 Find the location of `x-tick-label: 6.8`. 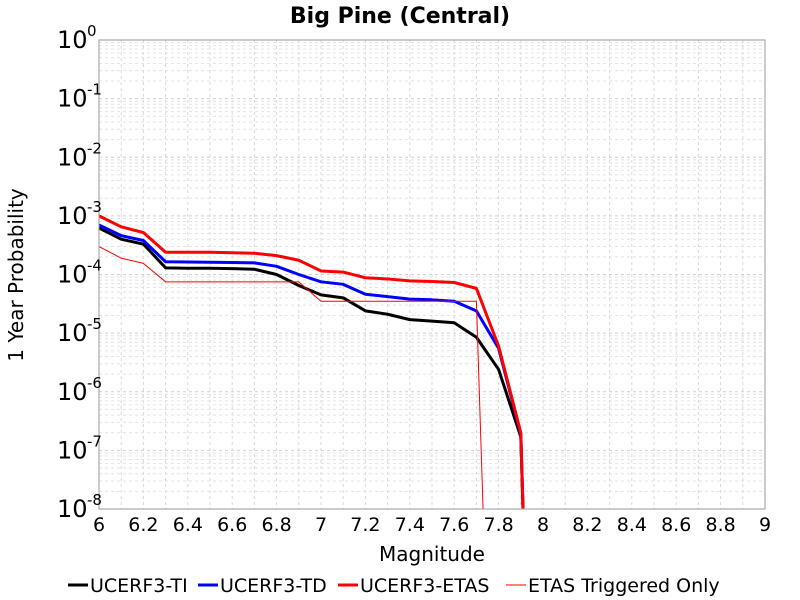

x-tick-label: 6.8 is located at coordinates (276, 525).